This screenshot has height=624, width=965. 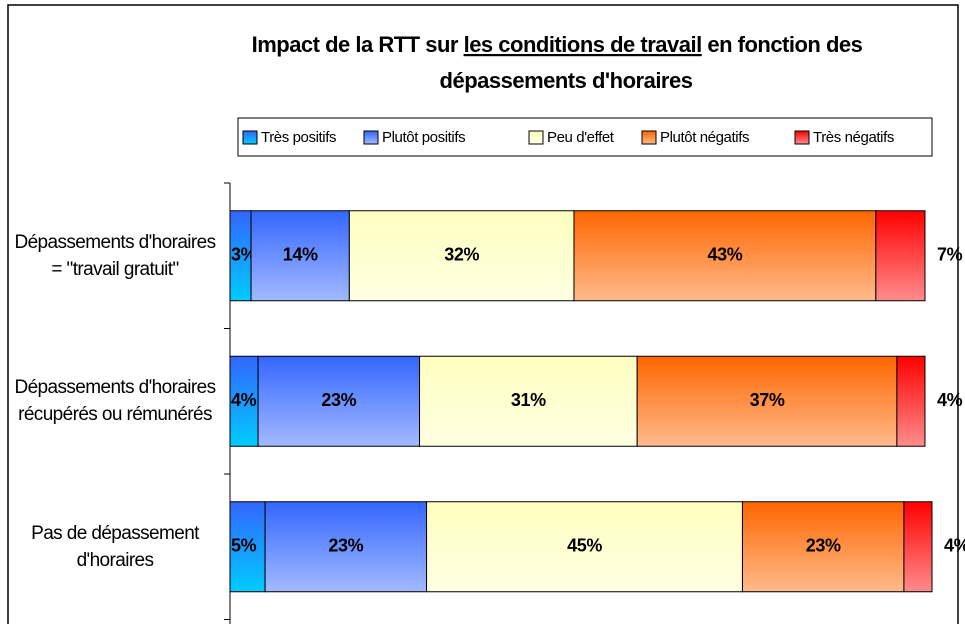 I want to click on title-part: en fonction des, so click(x=782, y=44).